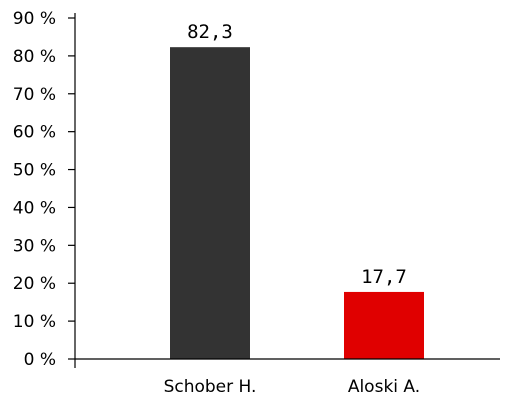 This screenshot has height=398, width=510. What do you see at coordinates (210, 32) in the screenshot?
I see `bar-value-label: 82,3` at bounding box center [210, 32].